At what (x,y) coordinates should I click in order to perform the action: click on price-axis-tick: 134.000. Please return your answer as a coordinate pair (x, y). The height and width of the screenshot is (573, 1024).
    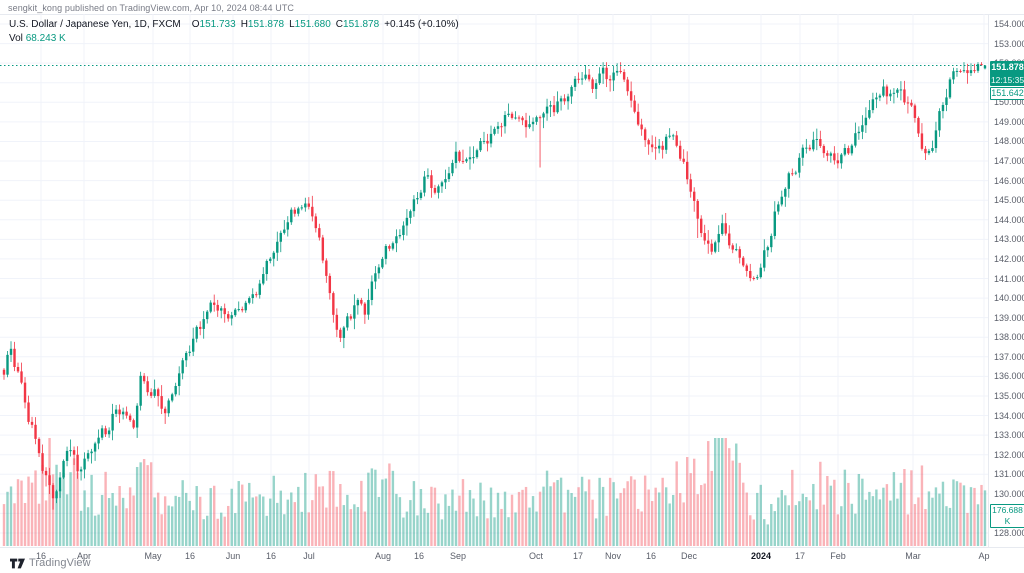
    Looking at the image, I should click on (1009, 415).